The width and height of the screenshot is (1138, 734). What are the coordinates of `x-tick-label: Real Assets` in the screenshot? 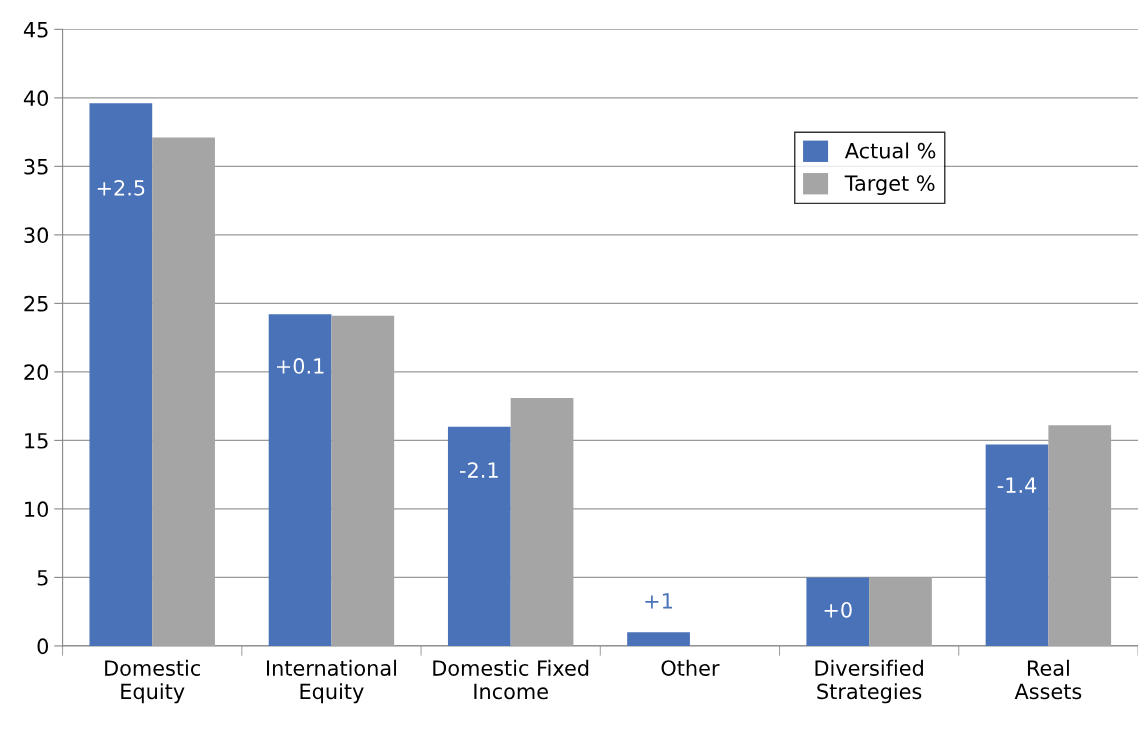 It's located at (1048, 679).